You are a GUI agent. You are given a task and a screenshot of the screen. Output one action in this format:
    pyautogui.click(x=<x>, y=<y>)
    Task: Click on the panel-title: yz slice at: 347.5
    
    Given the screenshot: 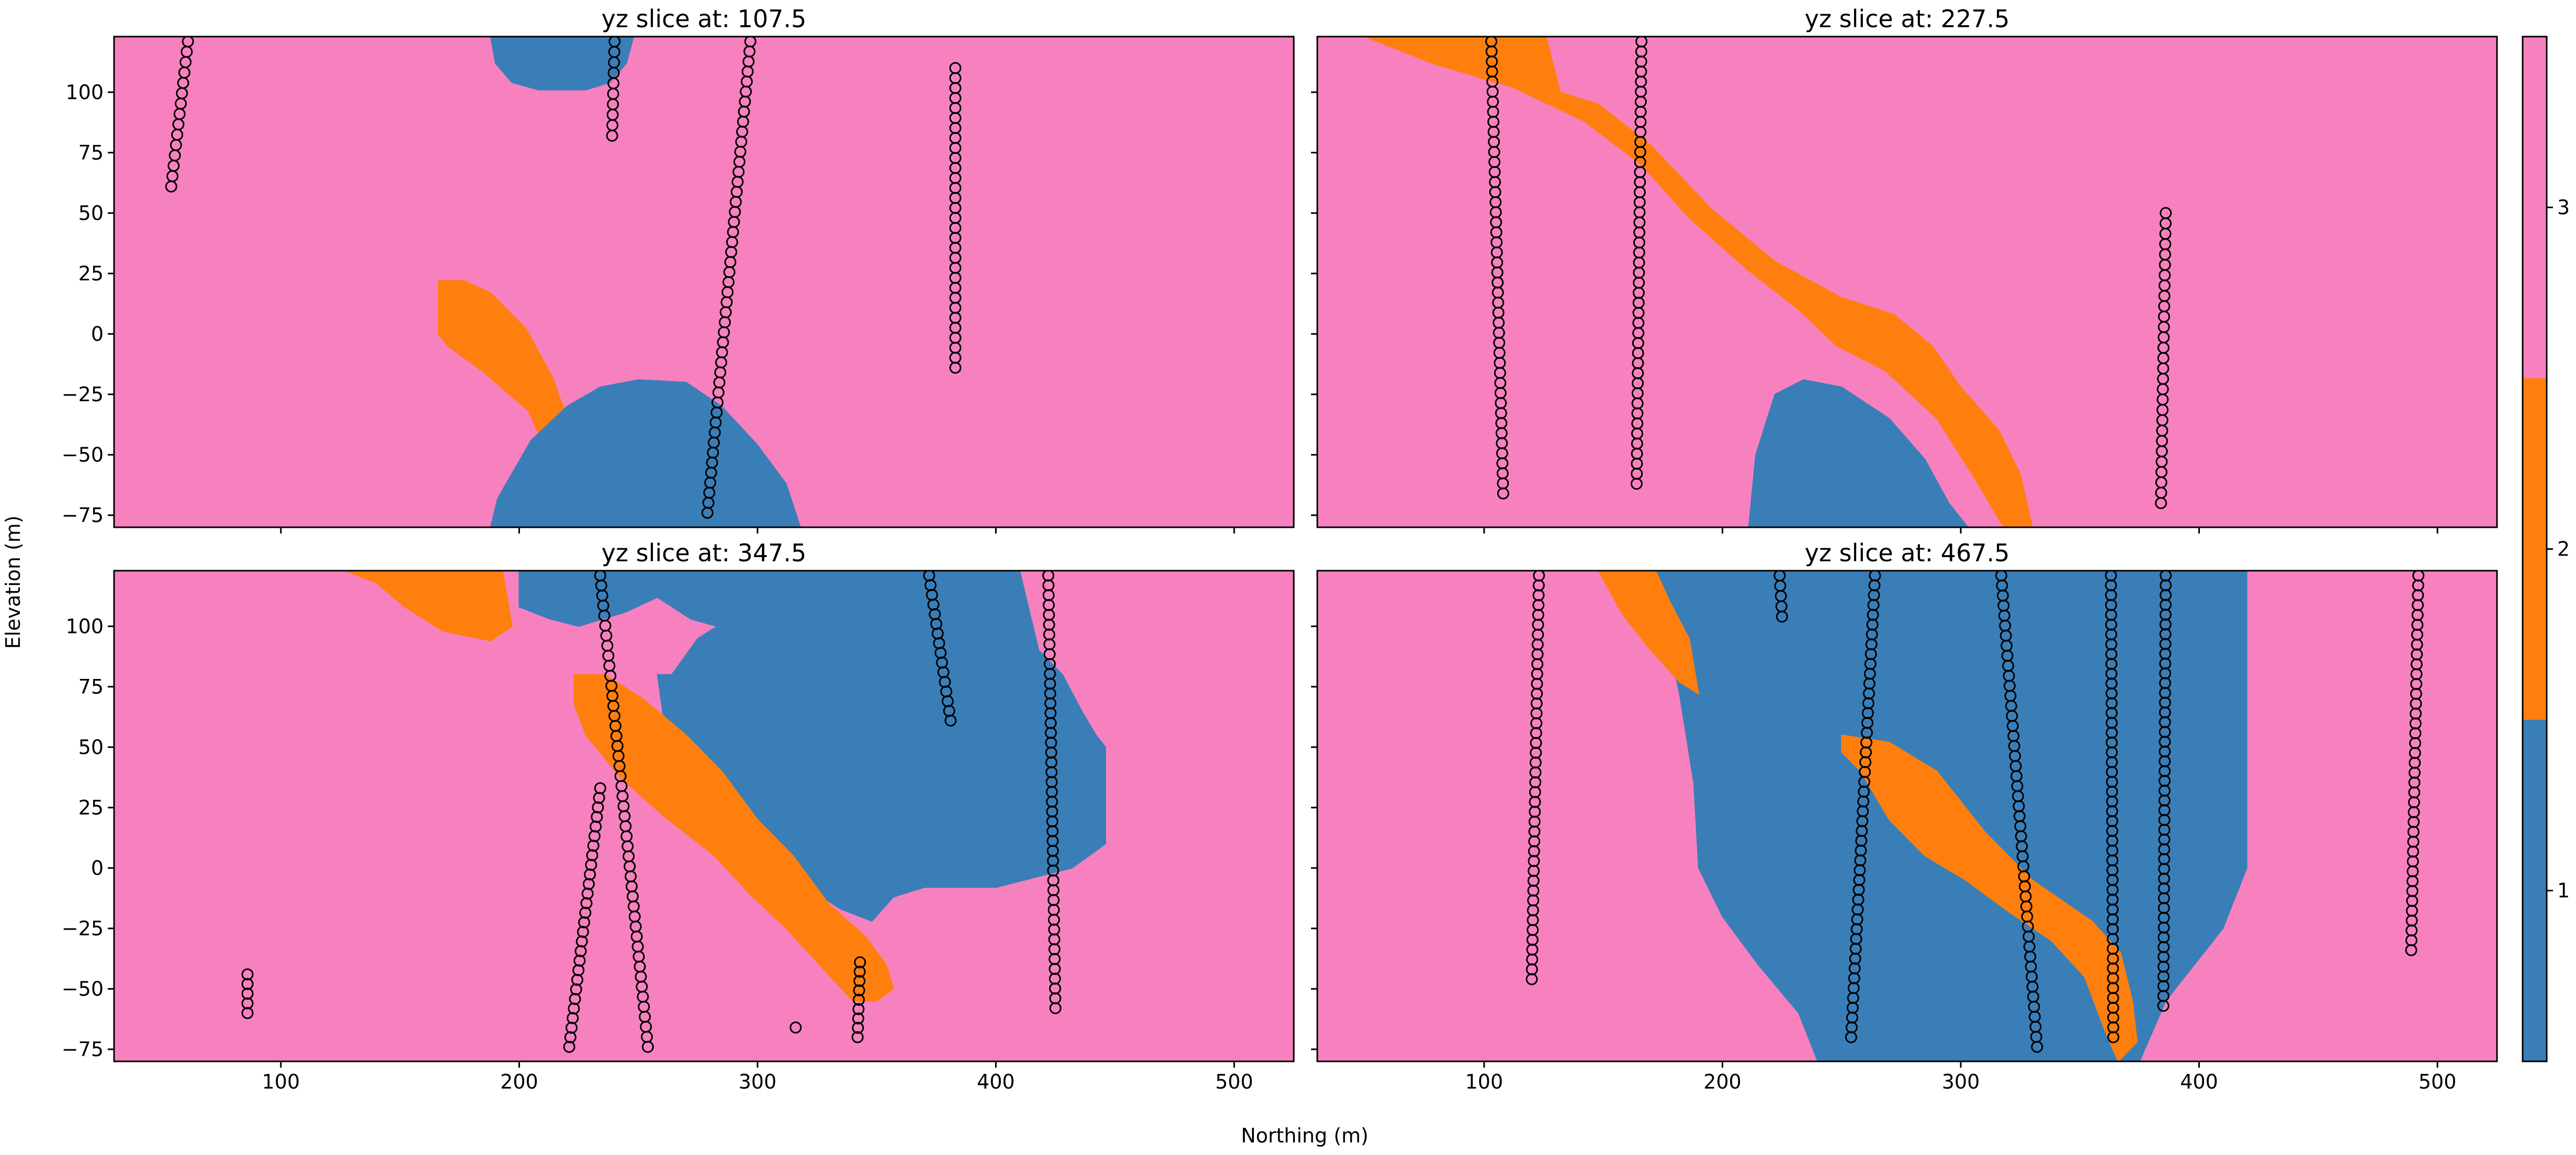 What is the action you would take?
    pyautogui.click(x=705, y=553)
    